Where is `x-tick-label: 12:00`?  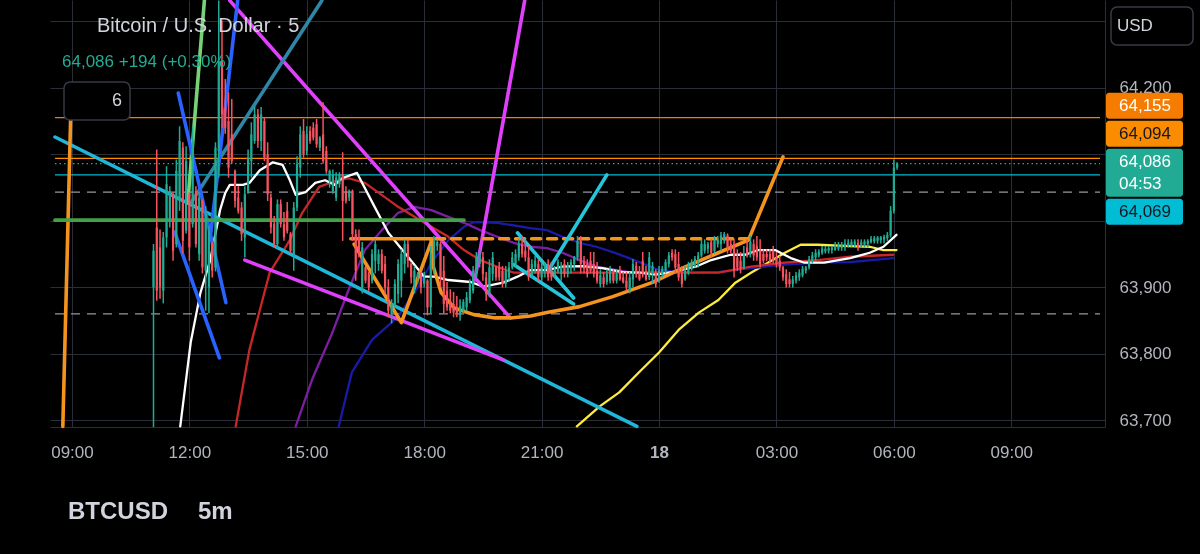 x-tick-label: 12:00 is located at coordinates (190, 452).